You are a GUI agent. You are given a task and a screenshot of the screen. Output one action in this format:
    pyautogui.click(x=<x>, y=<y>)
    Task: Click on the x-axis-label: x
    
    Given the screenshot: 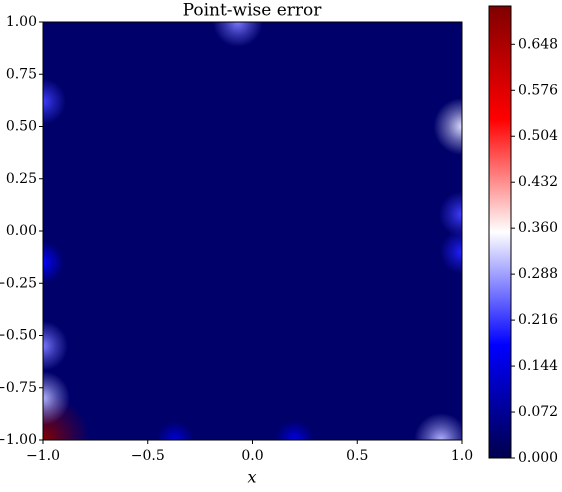 What is the action you would take?
    pyautogui.click(x=251, y=477)
    